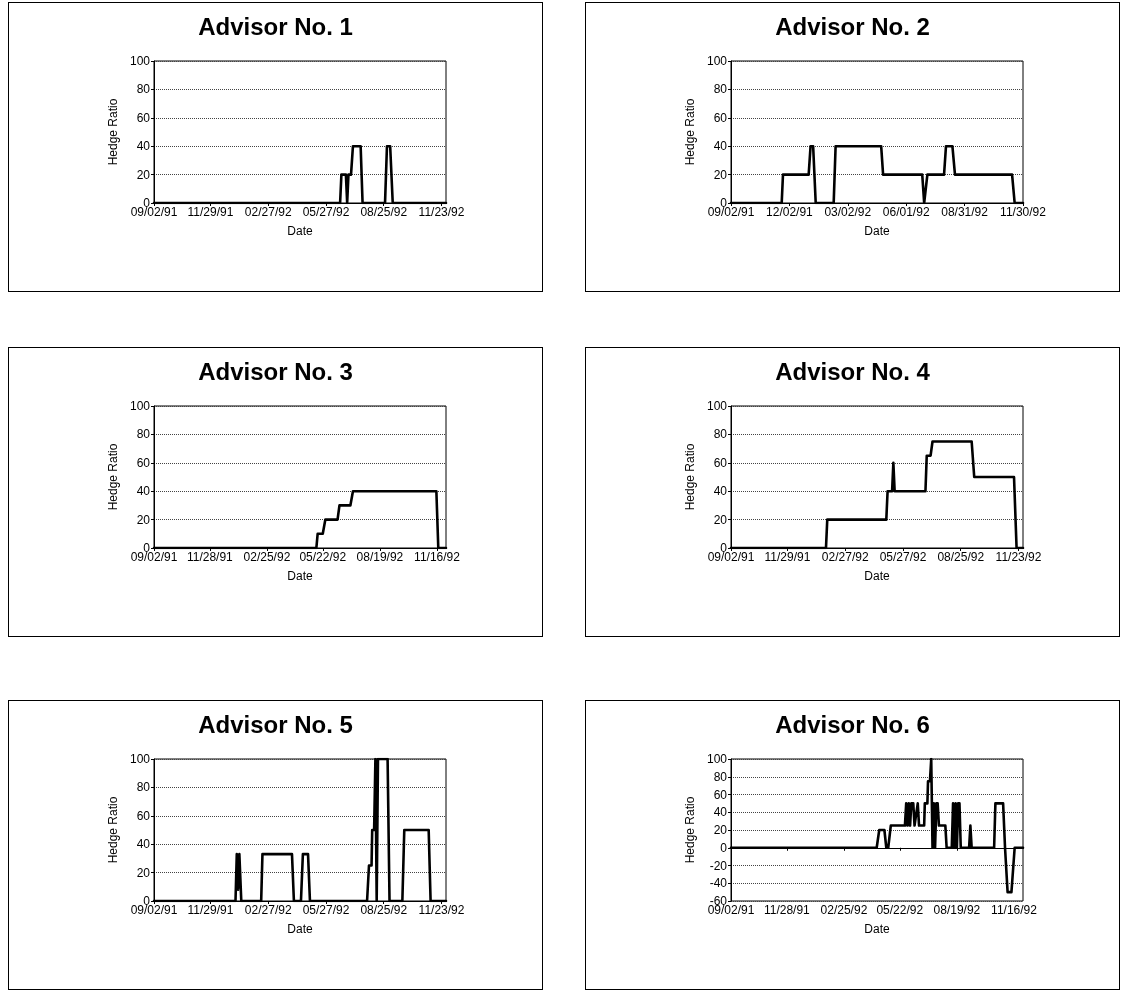 The width and height of the screenshot is (1128, 994). What do you see at coordinates (718, 883) in the screenshot?
I see `y-tick-label: -40` at bounding box center [718, 883].